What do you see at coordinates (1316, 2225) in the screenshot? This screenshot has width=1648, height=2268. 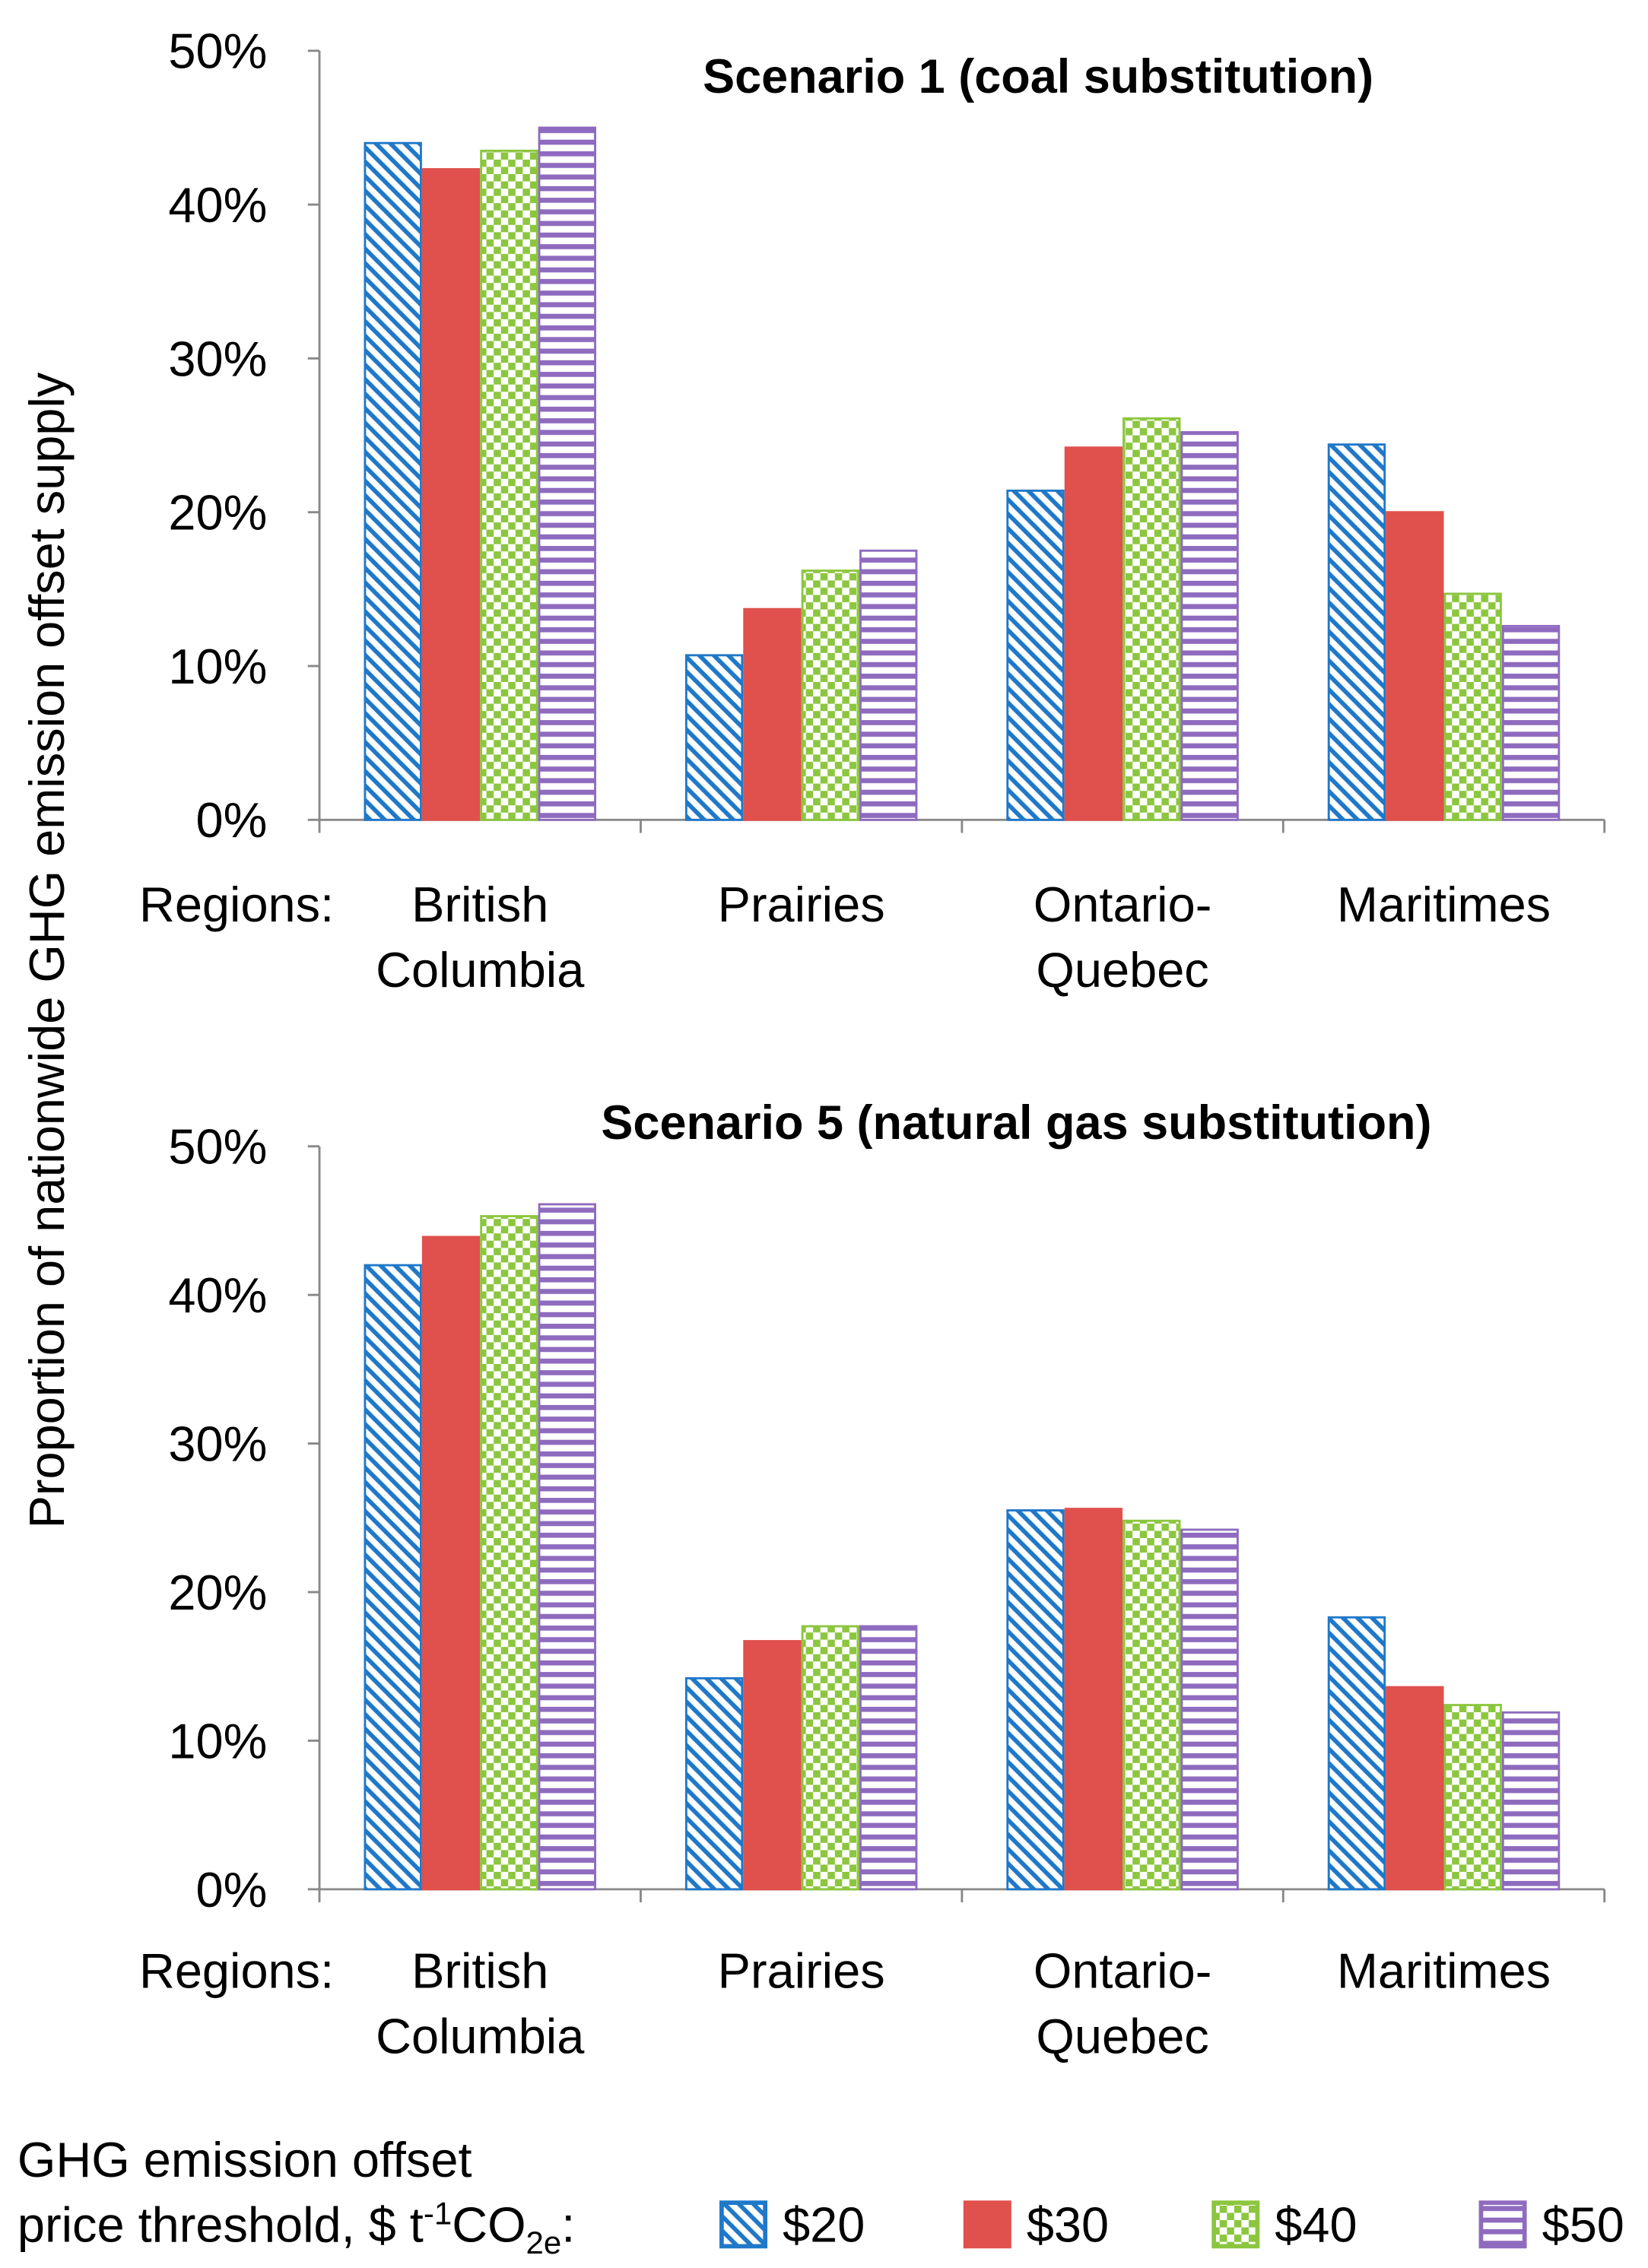 I see `legend-label: $40` at bounding box center [1316, 2225].